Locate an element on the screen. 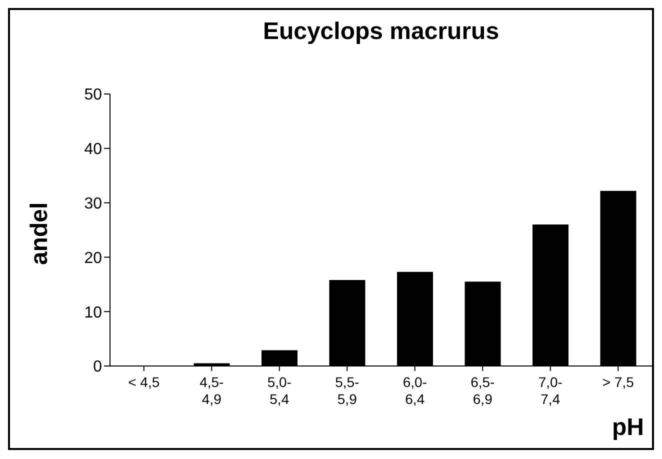  y-tick-label: 50 is located at coordinates (93, 95).